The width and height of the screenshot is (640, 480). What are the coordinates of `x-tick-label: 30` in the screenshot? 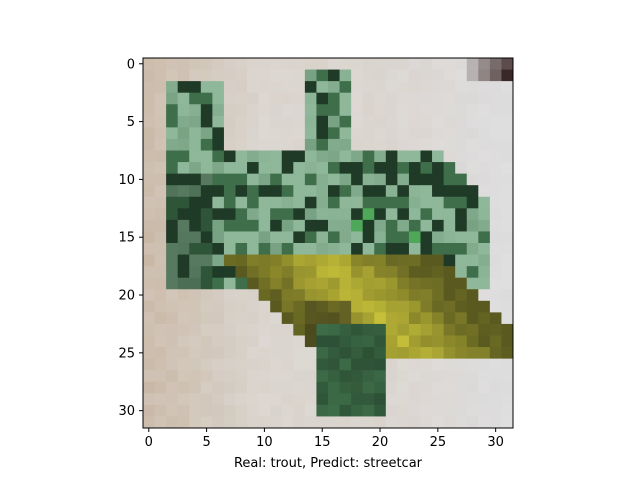 It's located at (495, 442).